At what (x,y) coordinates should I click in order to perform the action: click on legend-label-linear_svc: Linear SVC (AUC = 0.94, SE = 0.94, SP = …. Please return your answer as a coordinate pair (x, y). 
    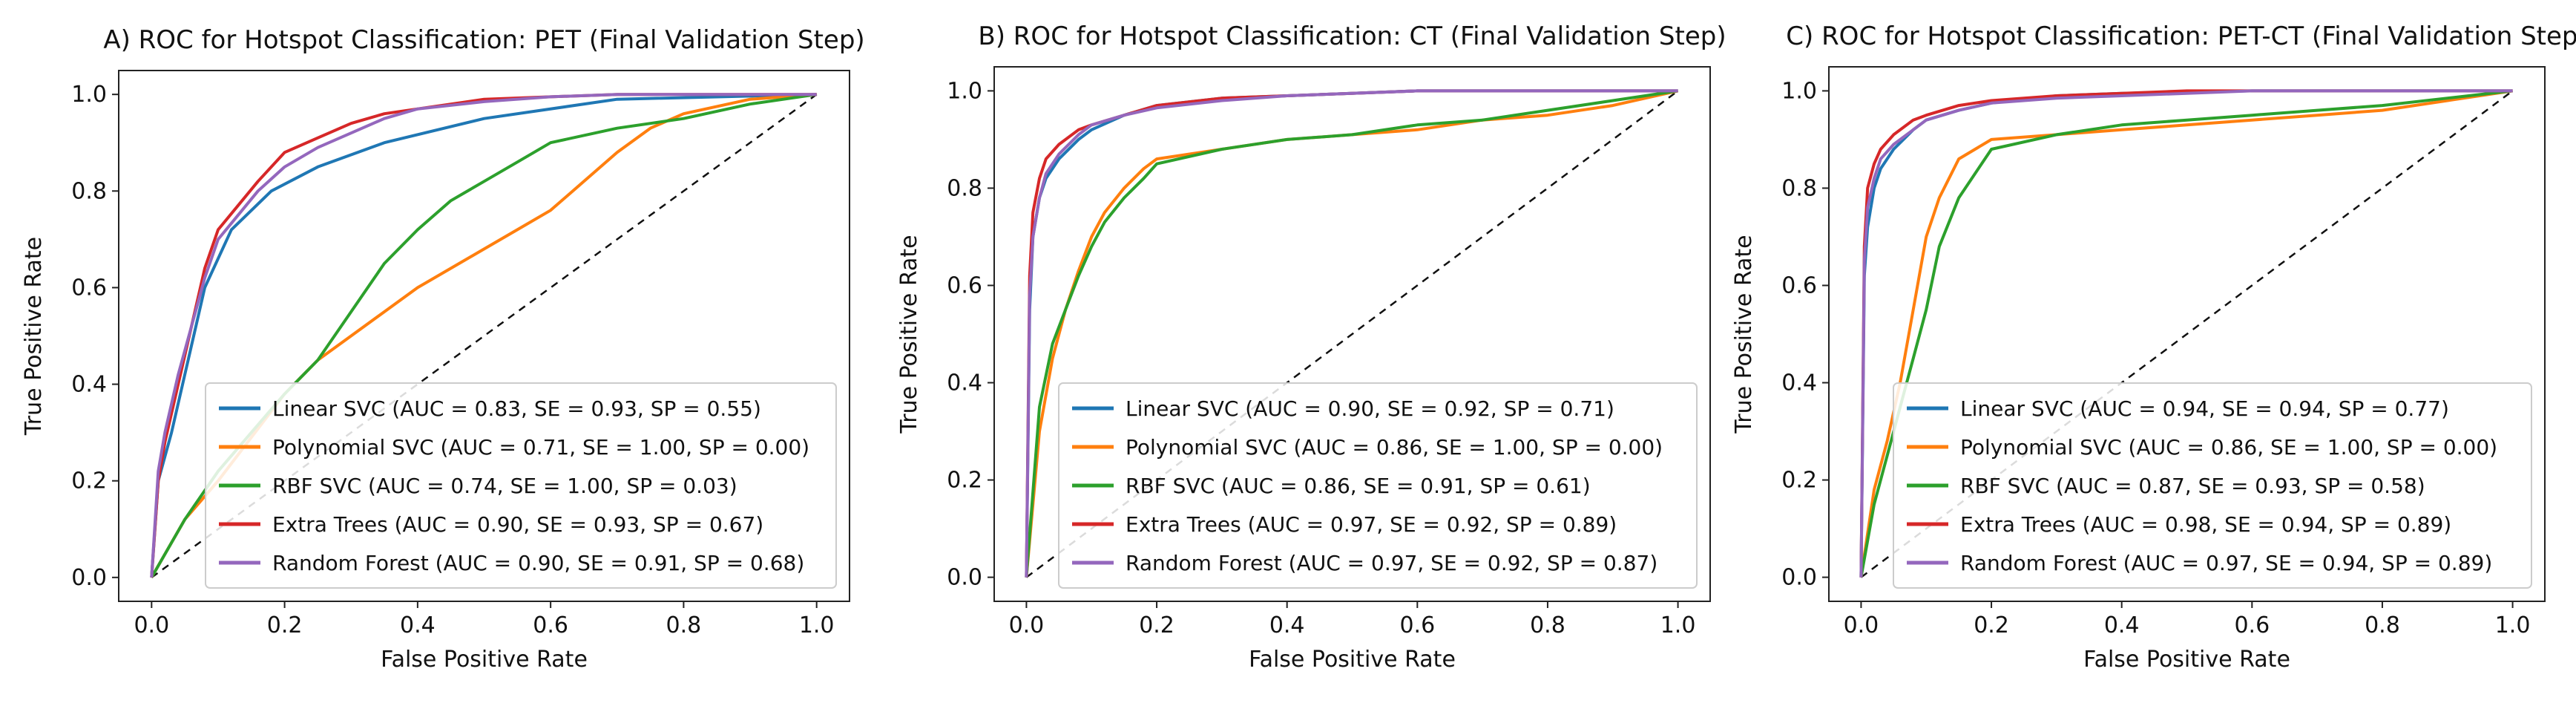
    Looking at the image, I should click on (2204, 409).